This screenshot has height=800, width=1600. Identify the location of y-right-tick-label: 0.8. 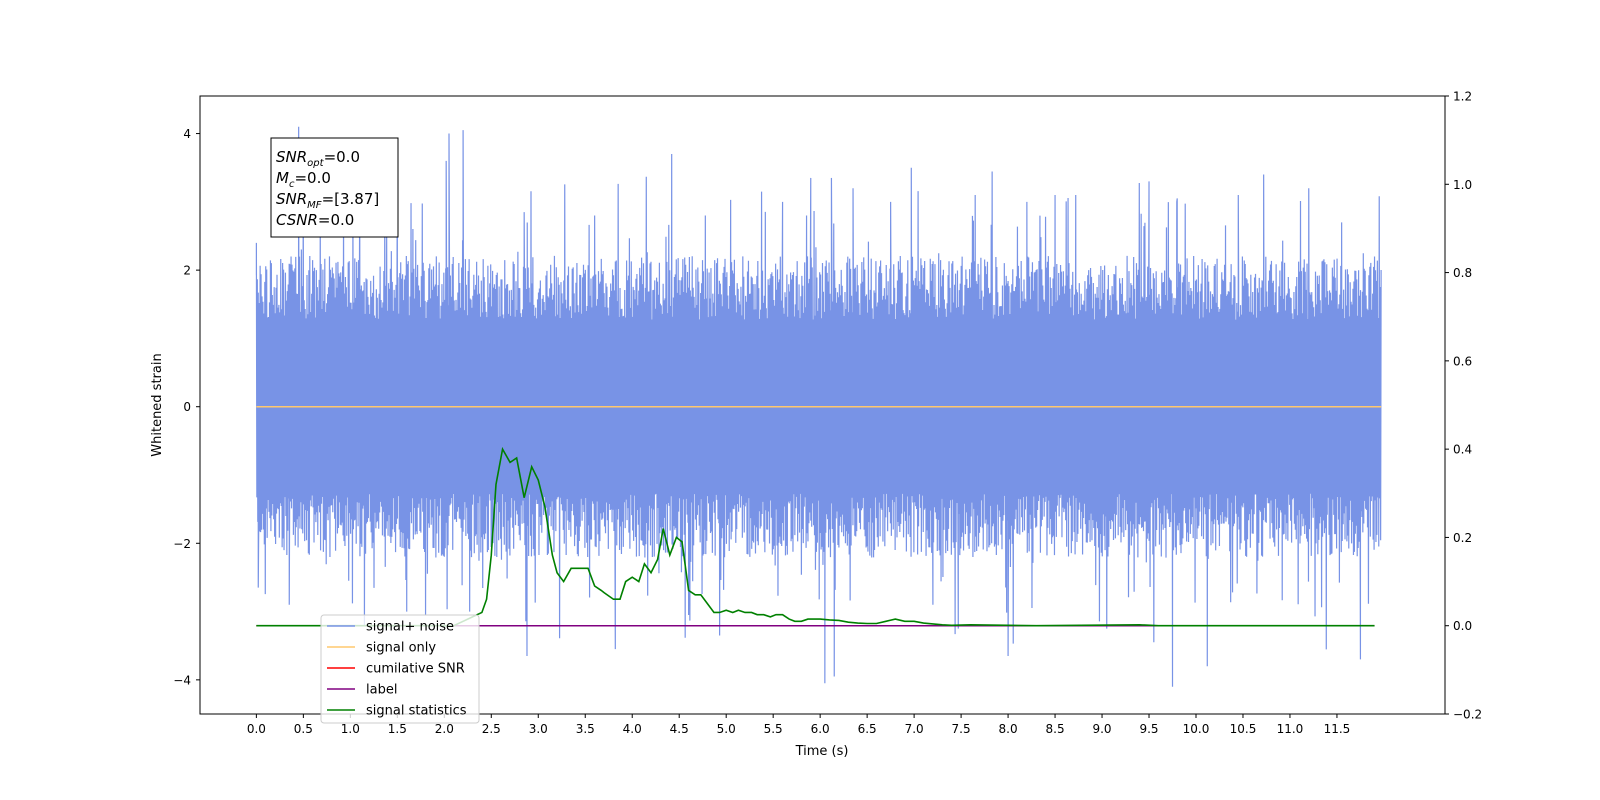
(1462, 273).